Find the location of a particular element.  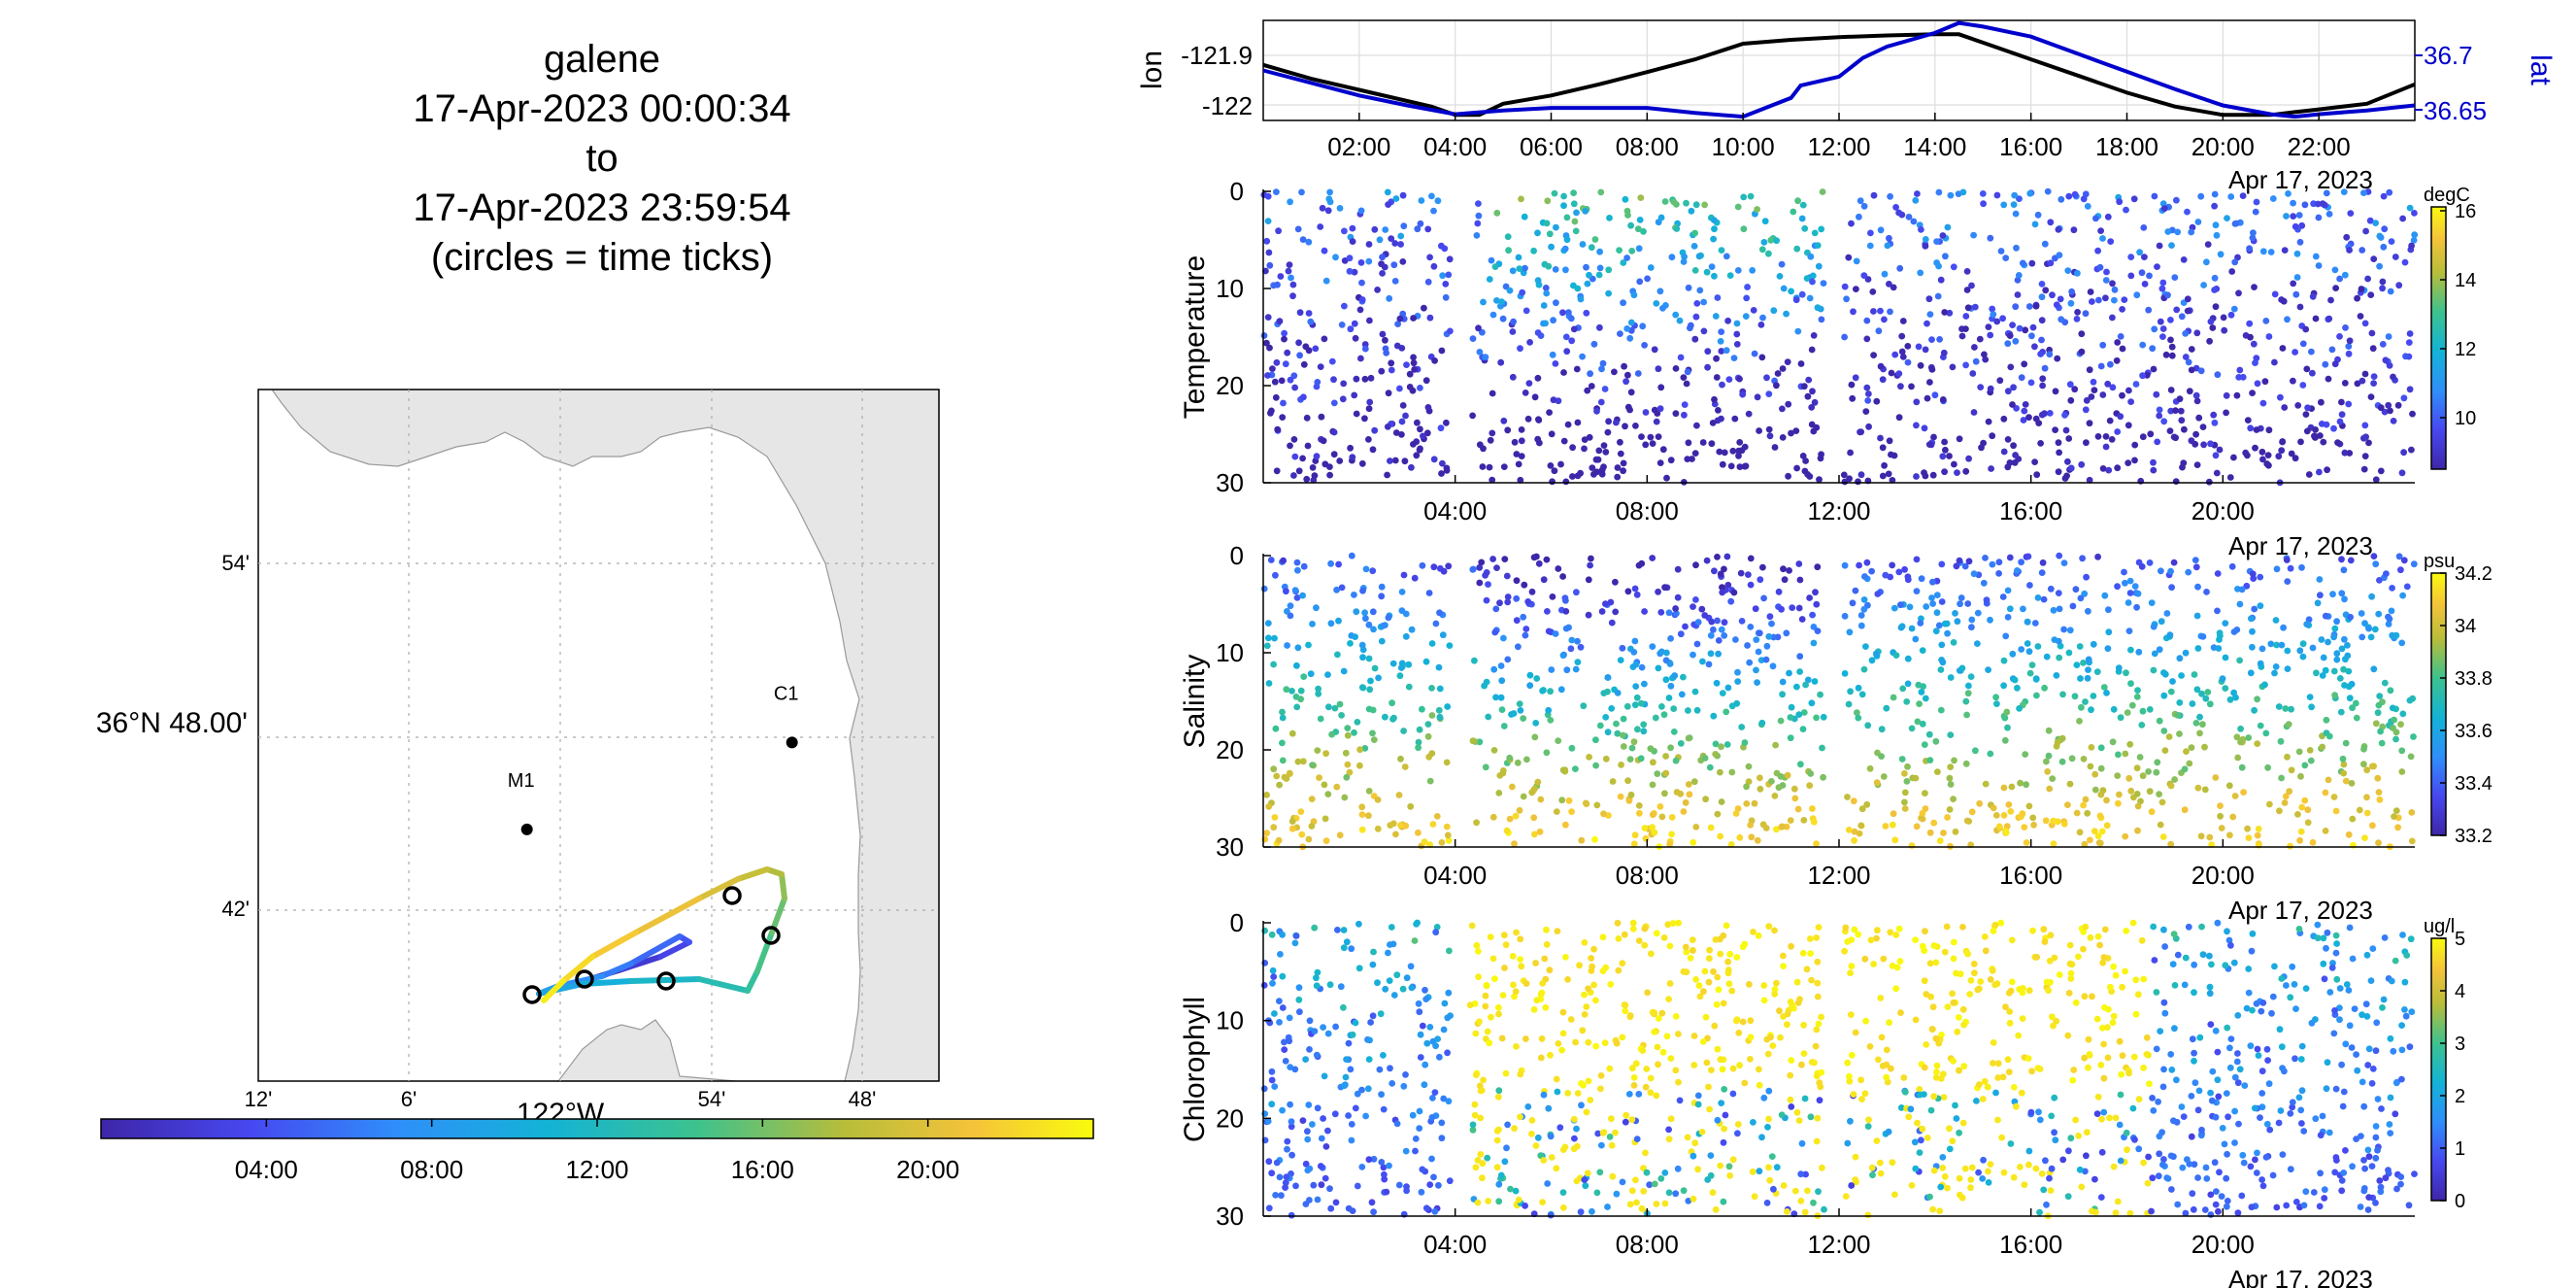

salinity-axis-label: Salinity is located at coordinates (1195, 702).